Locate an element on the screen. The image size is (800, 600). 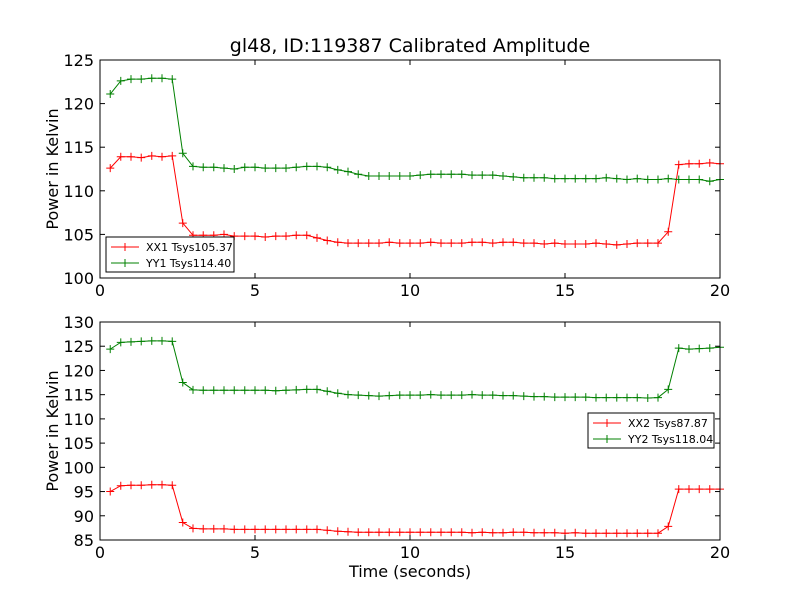
legend-frame is located at coordinates (170, 254).